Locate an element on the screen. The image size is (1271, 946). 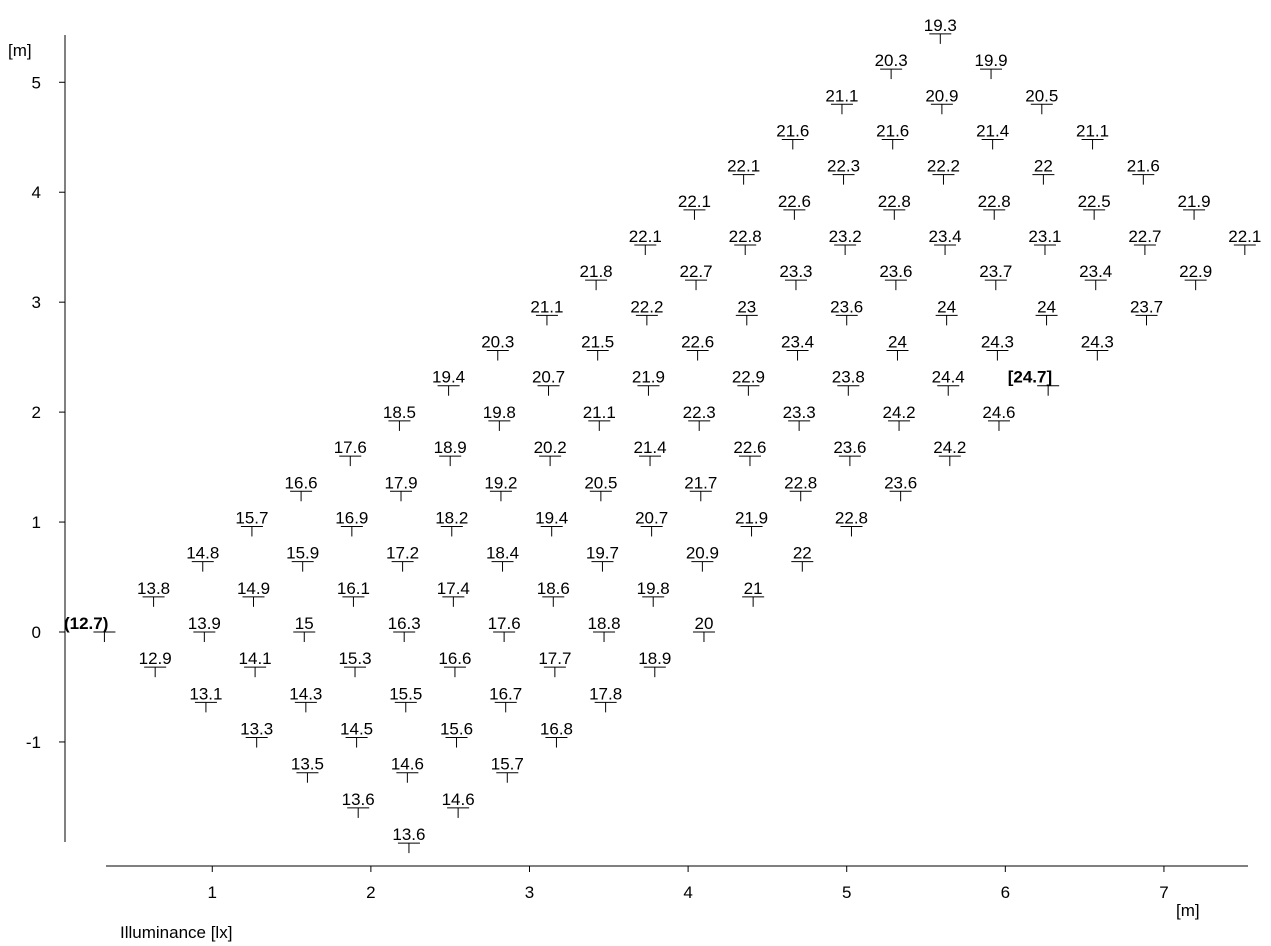
value-label: 21.8 is located at coordinates (596, 271).